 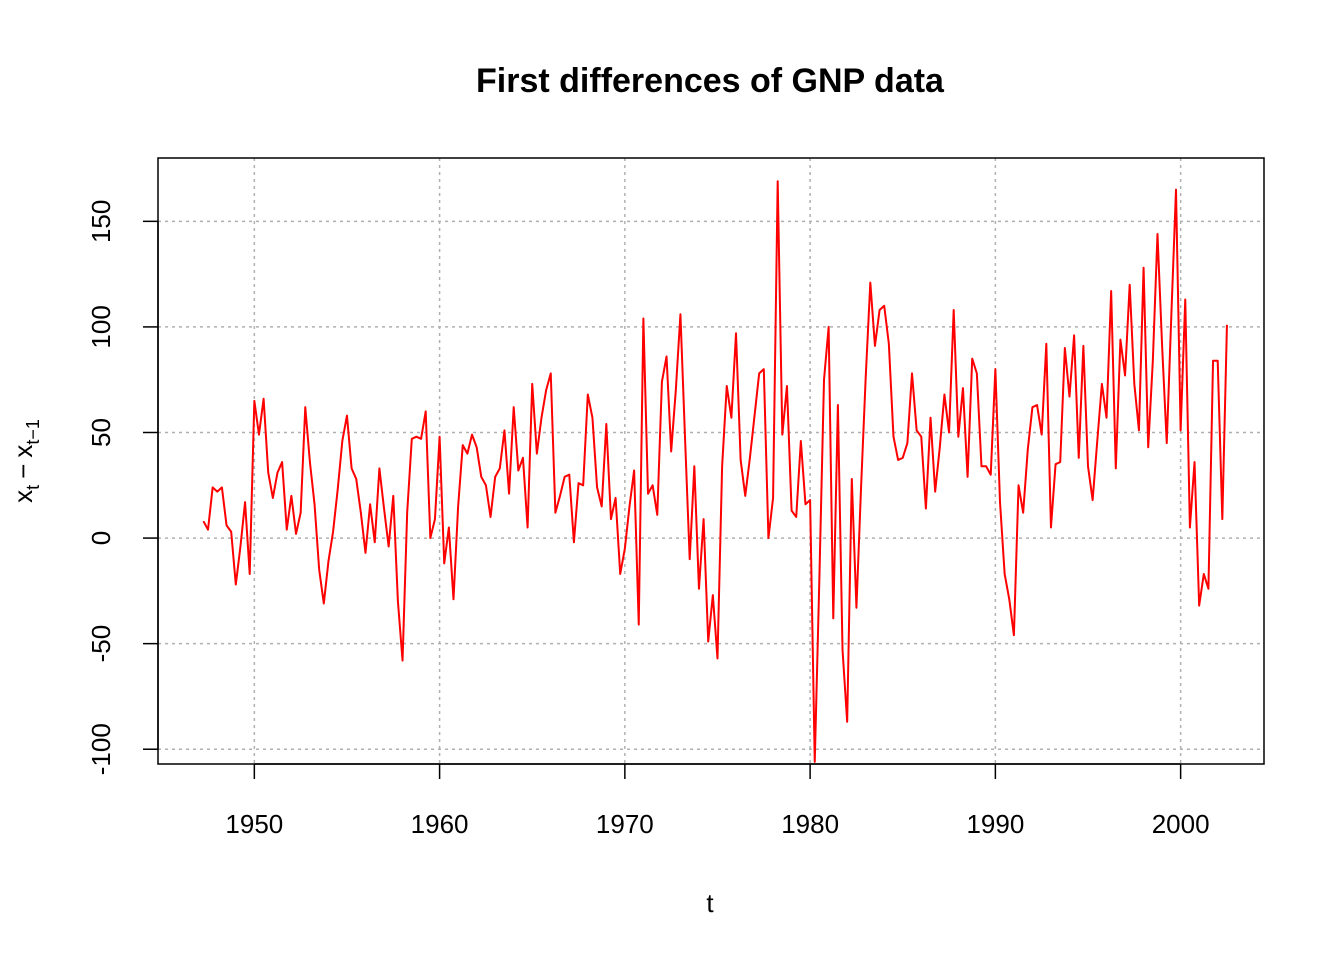 I want to click on y-axis: -100 -50 0 50 100 150, so click(x=122, y=487).